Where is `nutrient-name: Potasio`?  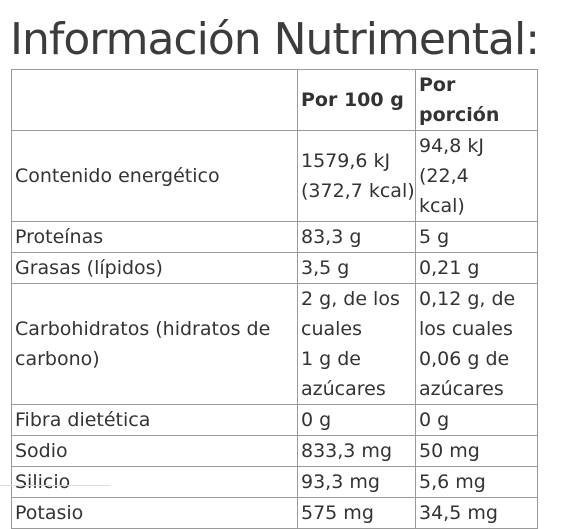
nutrient-name: Potasio is located at coordinates (154, 513).